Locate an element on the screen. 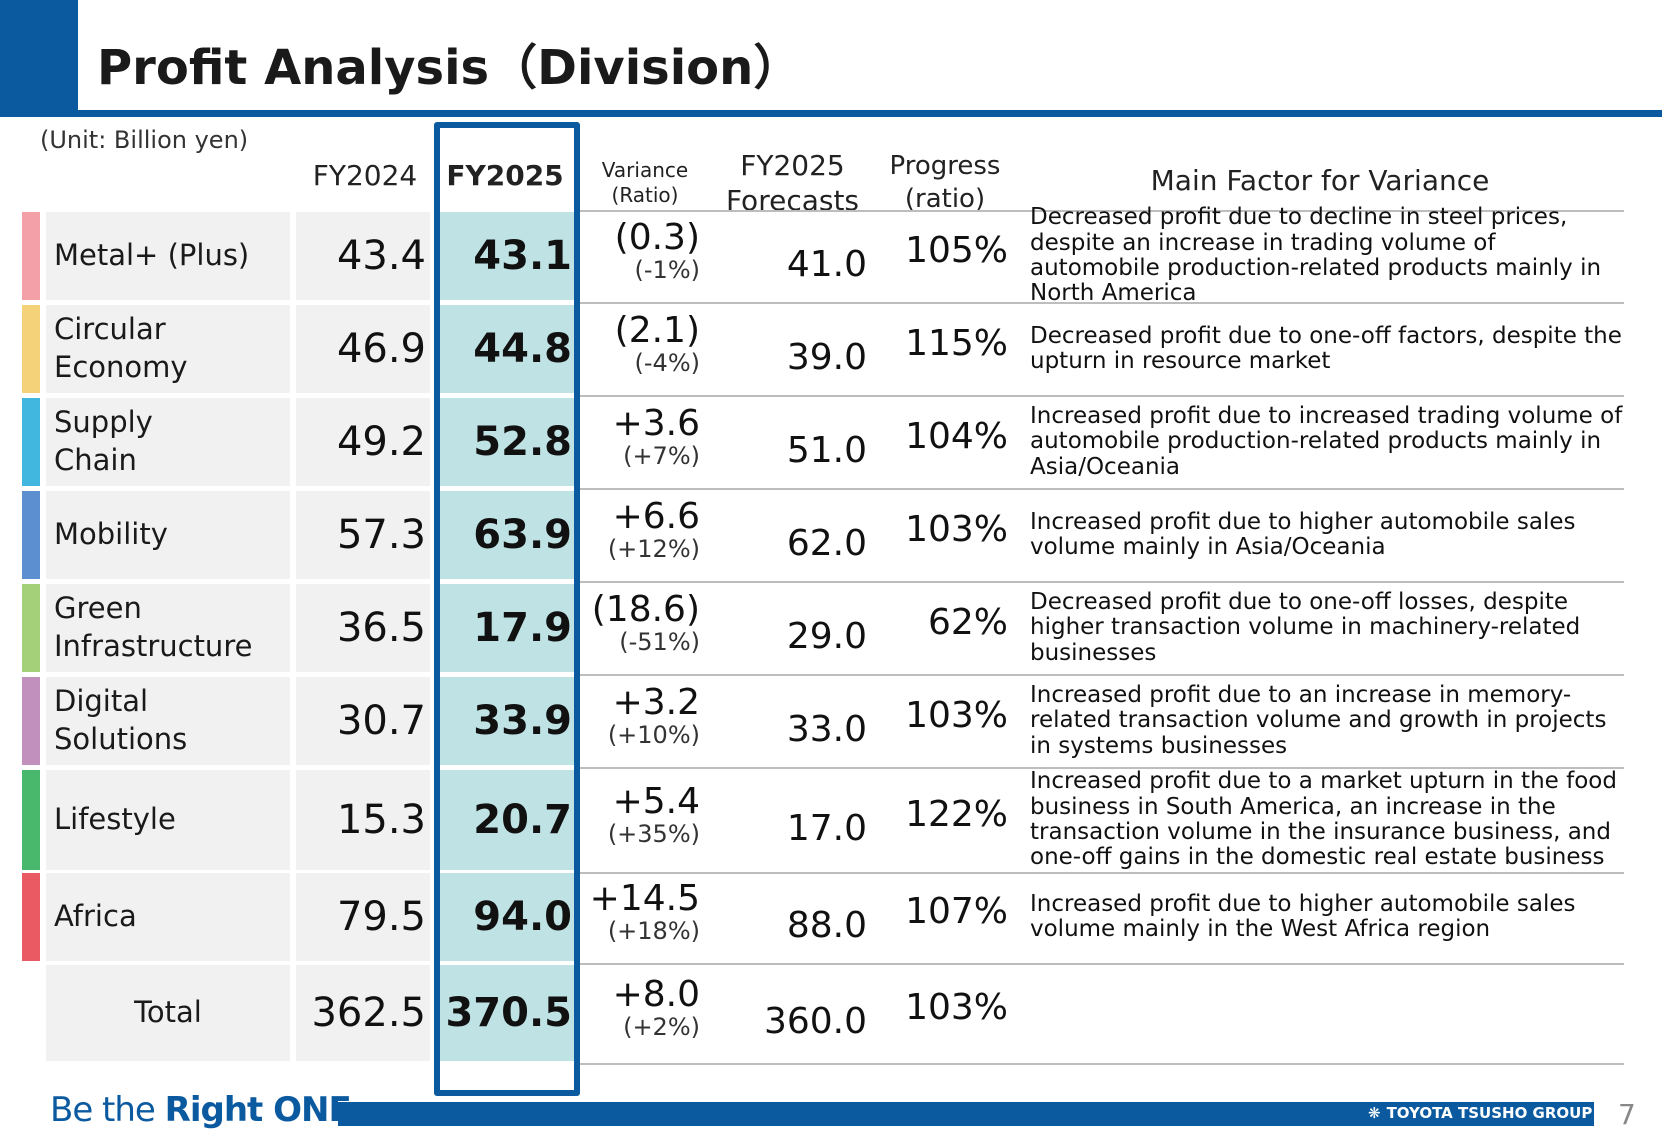 The width and height of the screenshot is (1662, 1140). division-name: Supply Chain is located at coordinates (103, 441).